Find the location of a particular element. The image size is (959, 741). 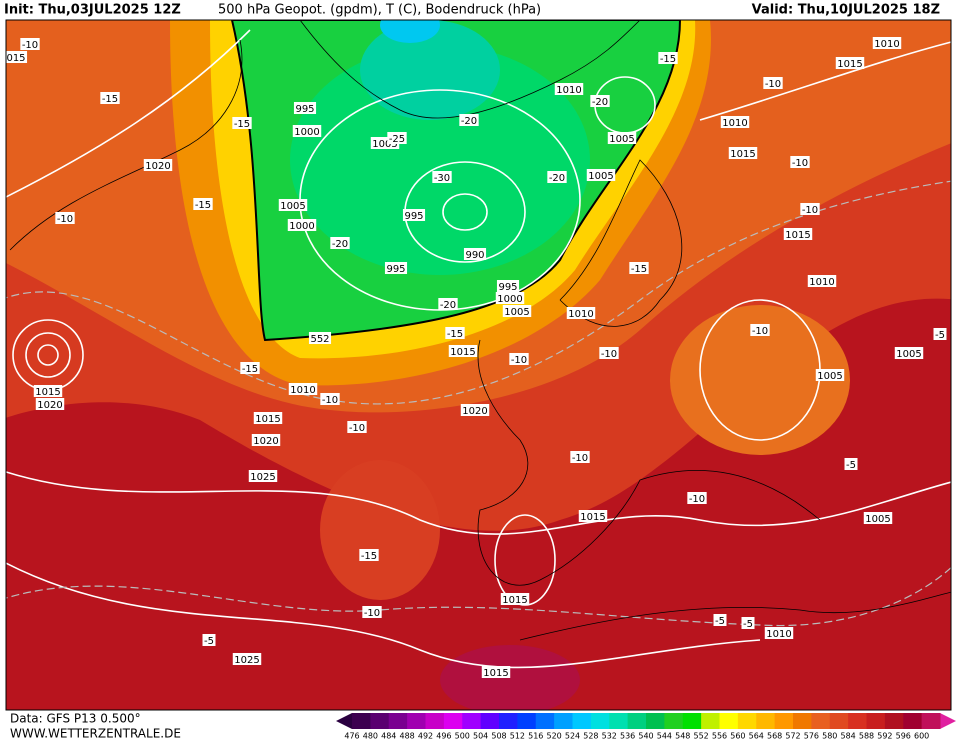

colorbar-label: 536 is located at coordinates (627, 736).